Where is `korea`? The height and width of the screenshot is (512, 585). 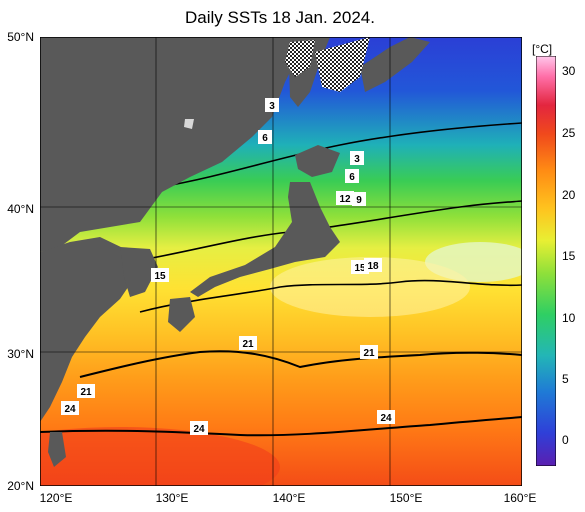
korea is located at coordinates (139, 272).